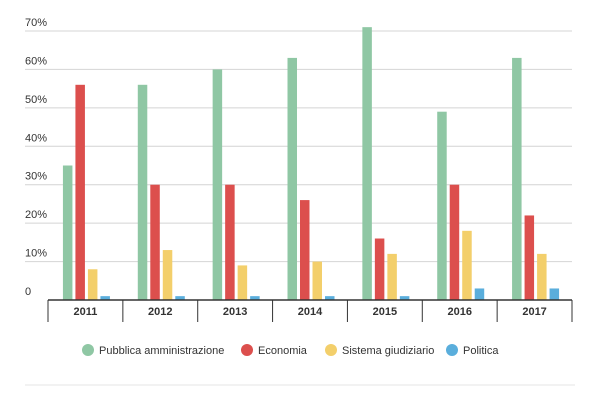  What do you see at coordinates (305, 250) in the screenshot?
I see `bar-2014-s1` at bounding box center [305, 250].